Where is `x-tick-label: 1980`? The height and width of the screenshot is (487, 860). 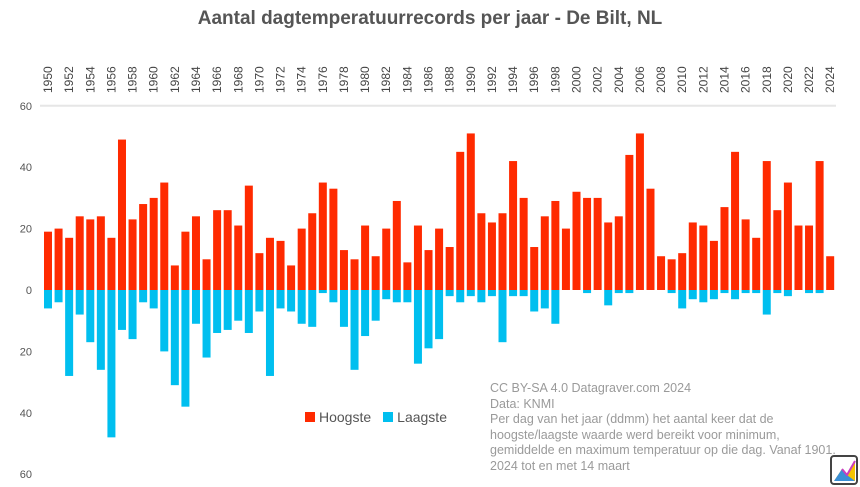 x-tick-label: 1980 is located at coordinates (365, 79).